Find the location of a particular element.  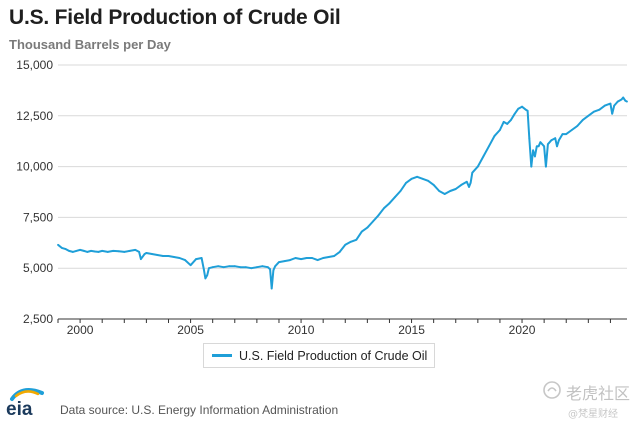

x-tick-label: 2020 is located at coordinates (522, 330).